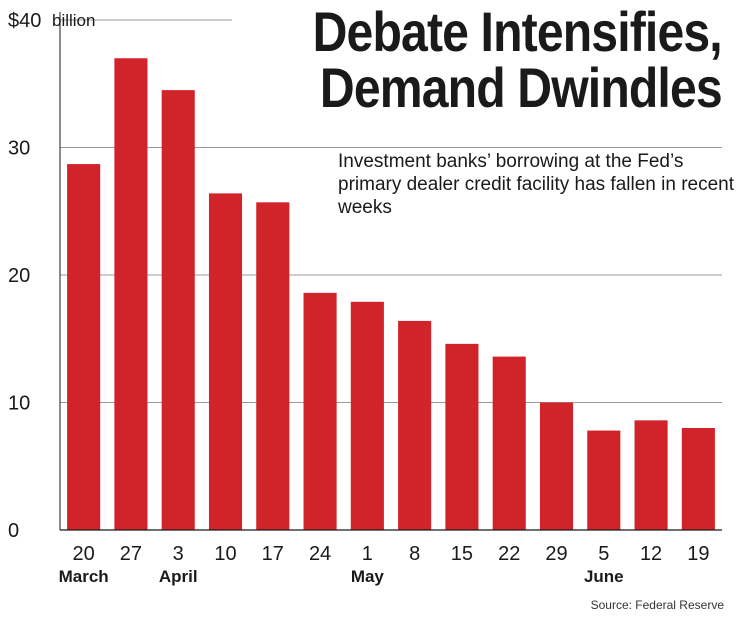 The height and width of the screenshot is (620, 740). I want to click on x-tick-label: 8, so click(414, 554).